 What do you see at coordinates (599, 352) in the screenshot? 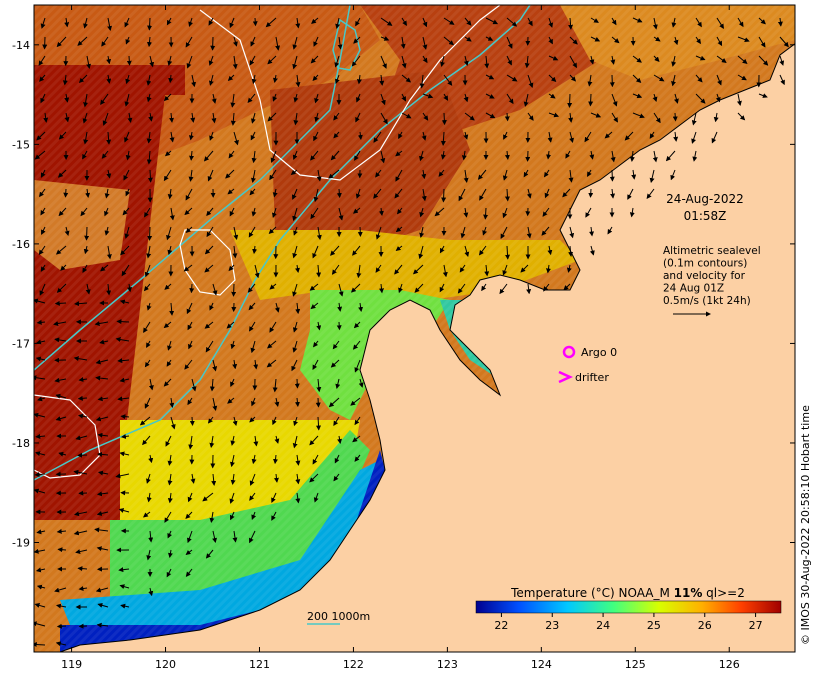
I see `argo-label: Argo 0` at bounding box center [599, 352].